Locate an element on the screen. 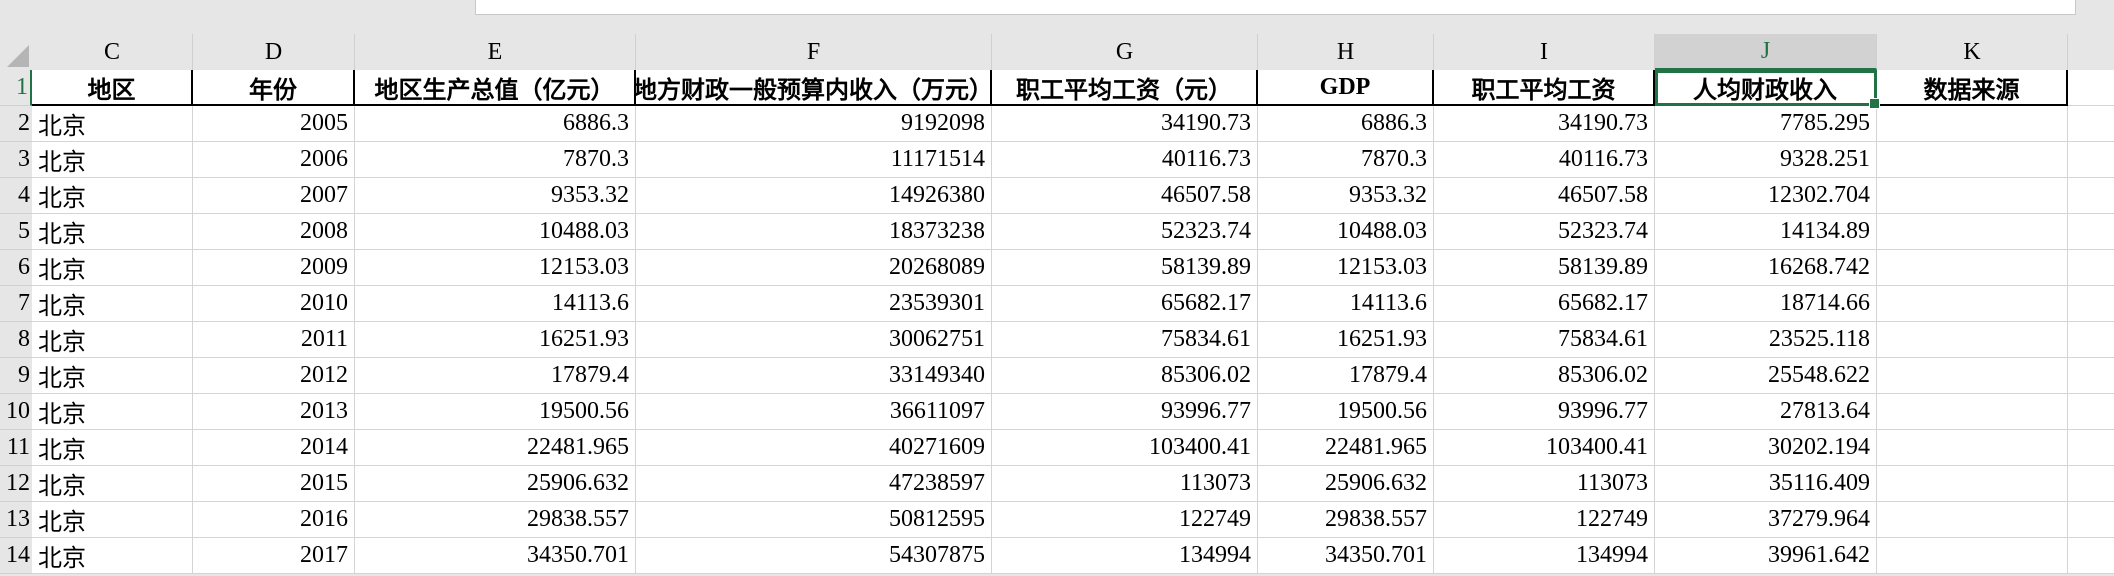 This screenshot has height=576, width=2114. column-header-e: E is located at coordinates (495, 52).